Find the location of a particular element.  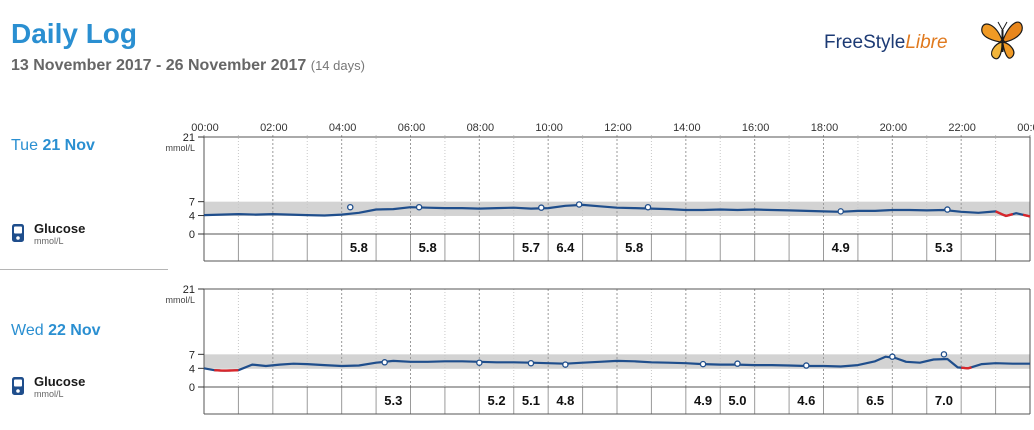

scan-value-label: 7.0 is located at coordinates (944, 400).